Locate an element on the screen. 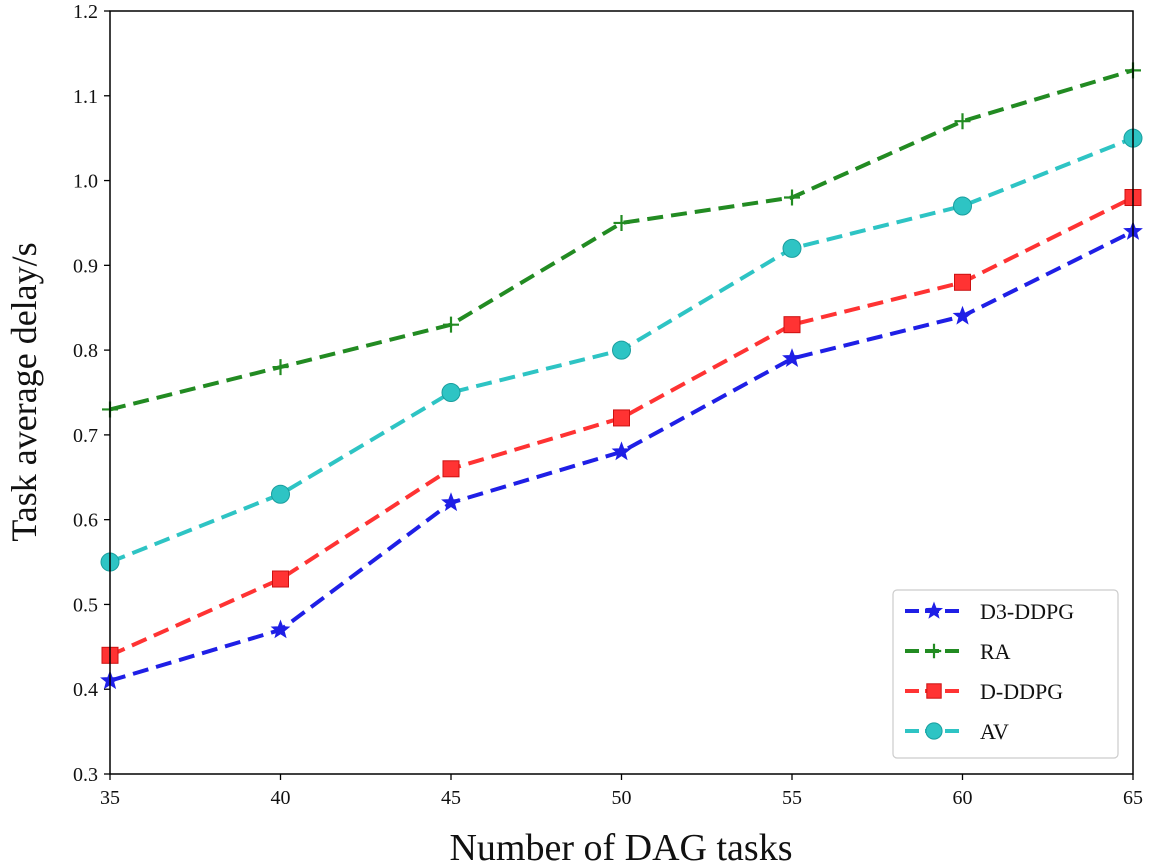  legend-marker-ra is located at coordinates (934, 651).